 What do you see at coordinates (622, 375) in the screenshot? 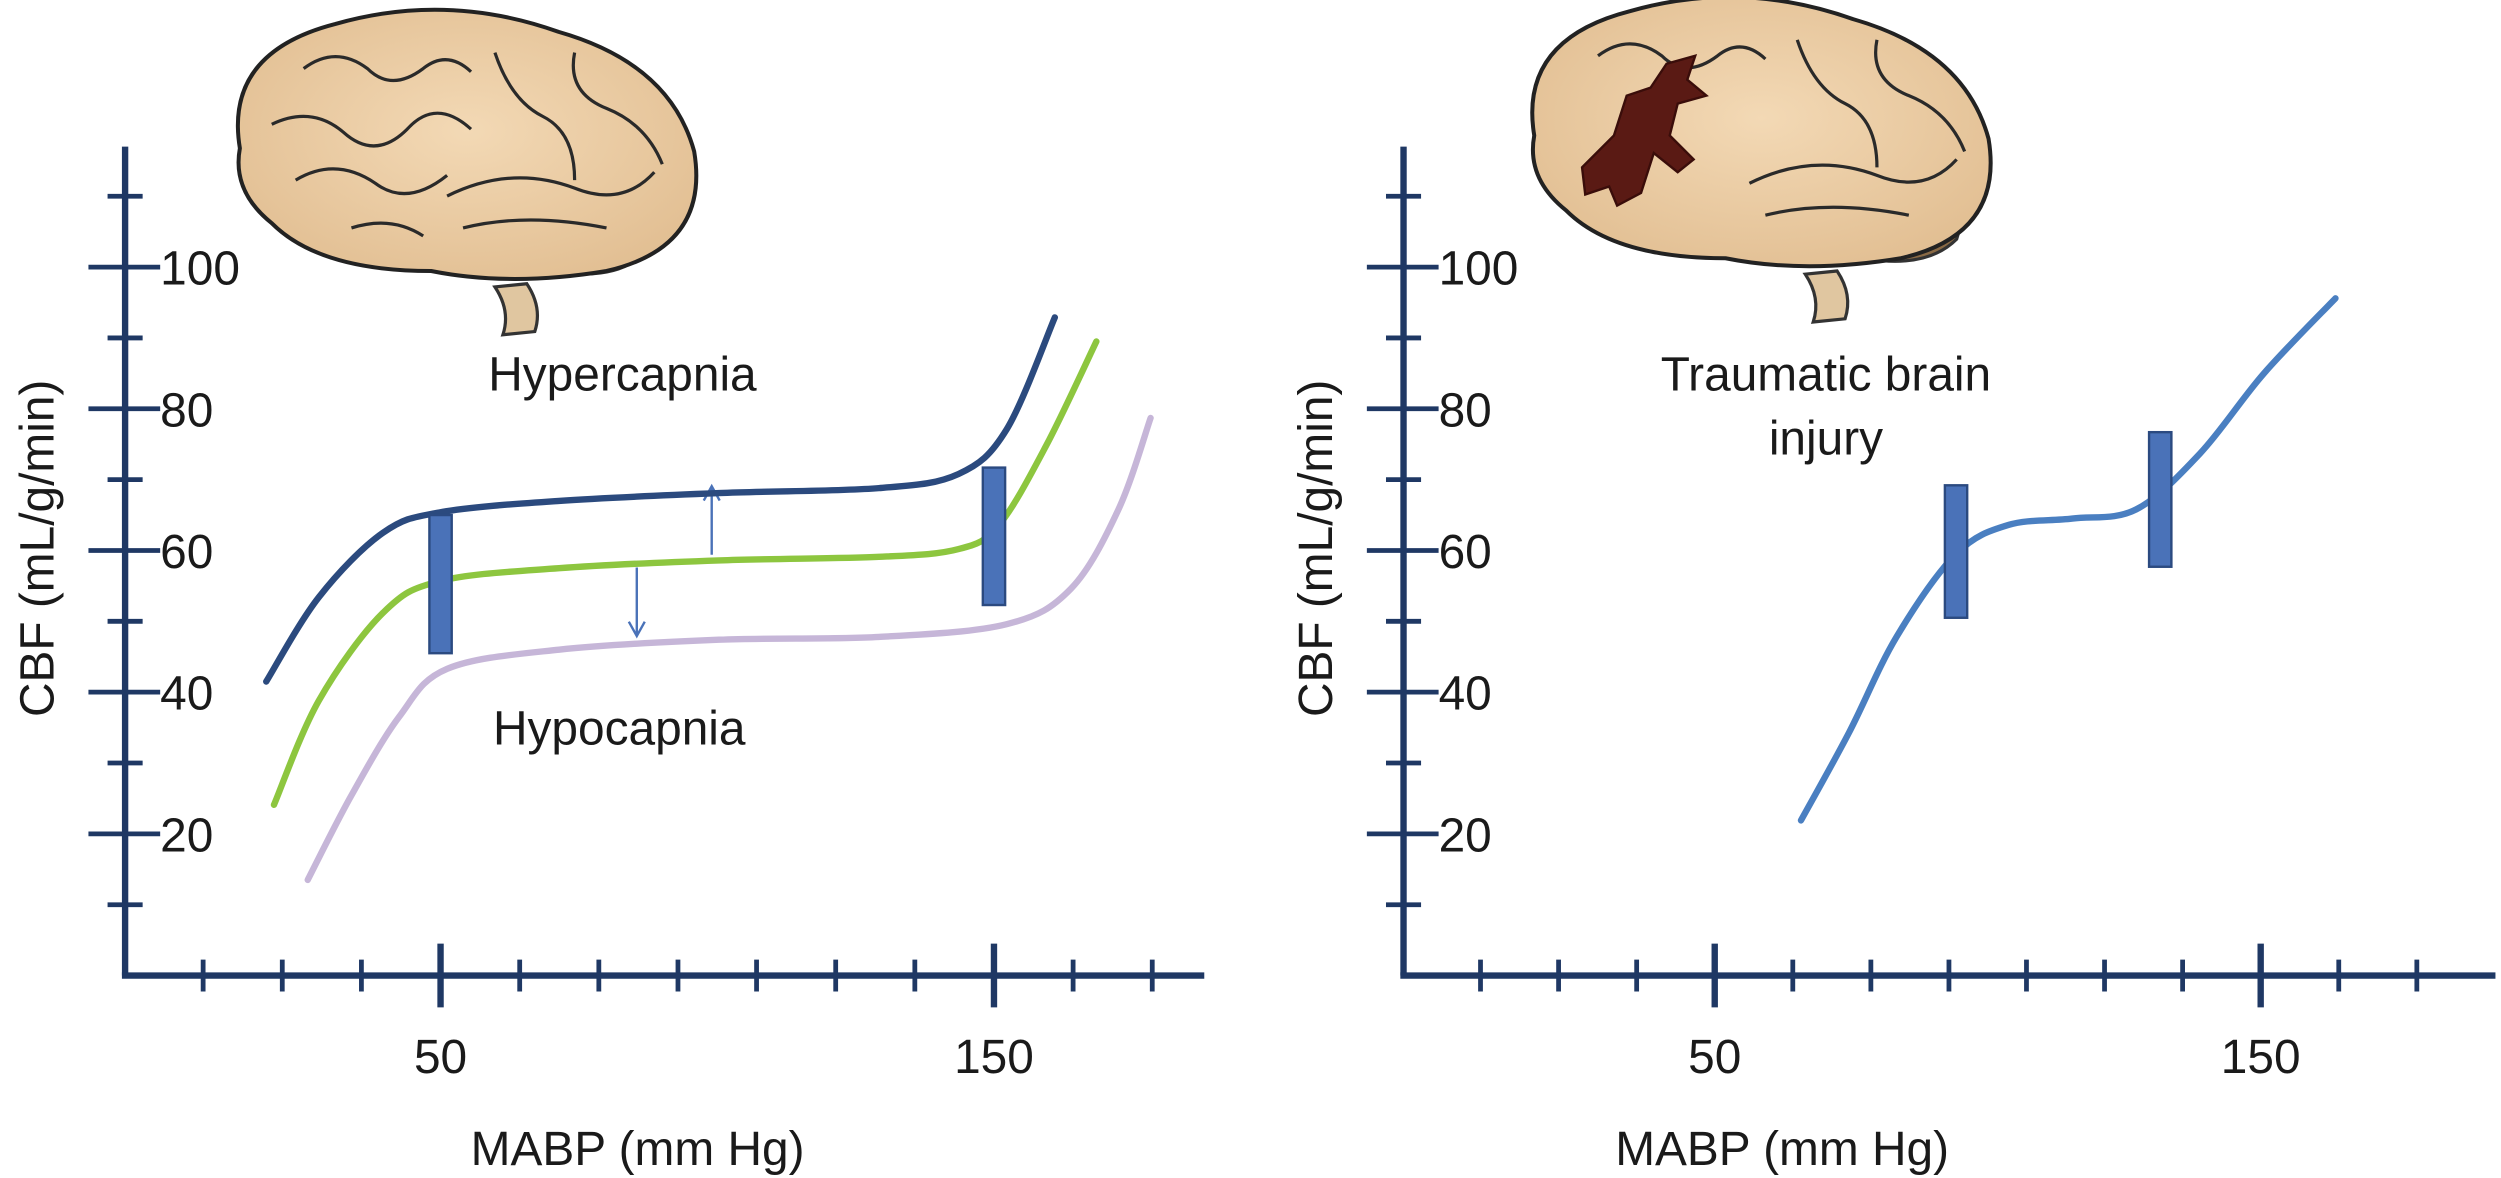
I see `annotation: Hypercapnia` at bounding box center [622, 375].